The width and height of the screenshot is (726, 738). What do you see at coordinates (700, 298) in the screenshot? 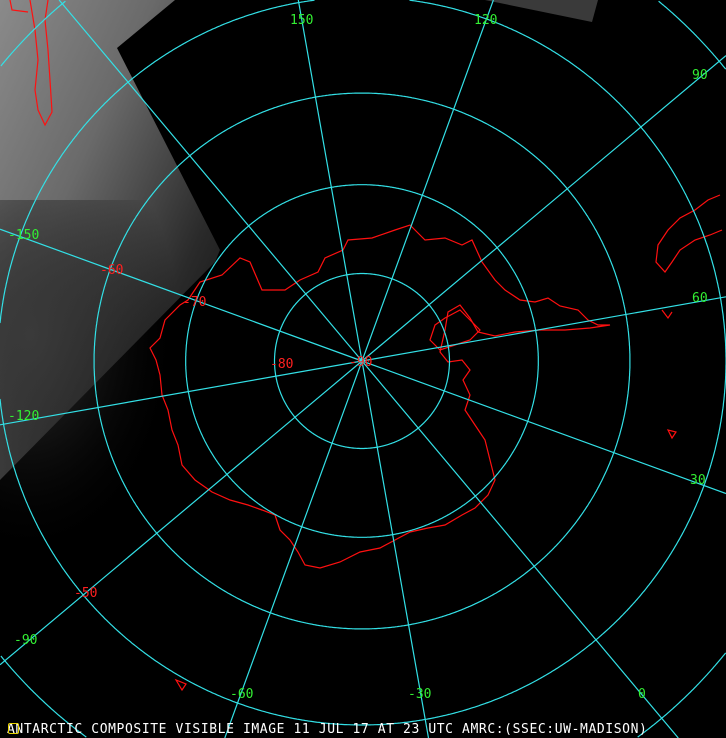
I see `longitude-label: 60` at bounding box center [700, 298].